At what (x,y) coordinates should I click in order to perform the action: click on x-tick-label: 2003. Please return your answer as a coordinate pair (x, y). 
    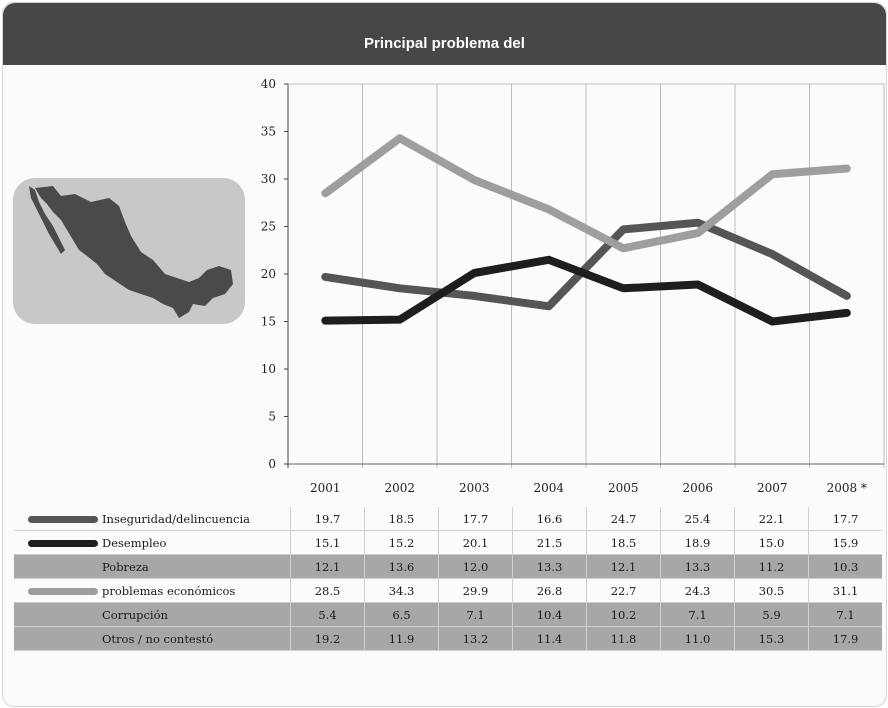
    Looking at the image, I should click on (474, 488).